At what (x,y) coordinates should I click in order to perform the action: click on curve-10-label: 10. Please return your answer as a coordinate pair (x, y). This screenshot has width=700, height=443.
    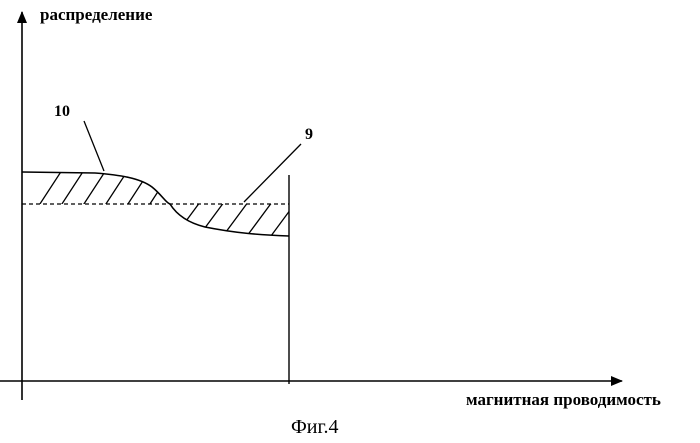
    Looking at the image, I should click on (62, 112).